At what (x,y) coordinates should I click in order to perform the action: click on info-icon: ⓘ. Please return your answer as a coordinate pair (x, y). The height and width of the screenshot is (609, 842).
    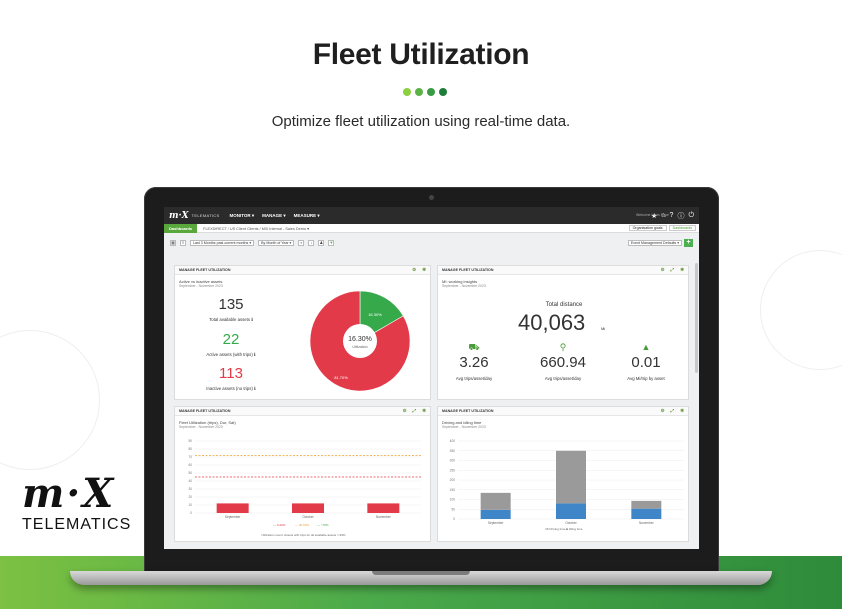
    Looking at the image, I should click on (681, 216).